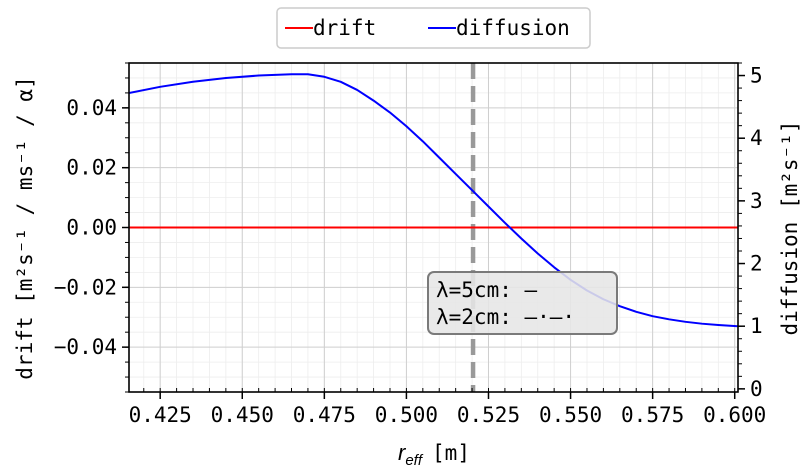 The width and height of the screenshot is (811, 473). What do you see at coordinates (756, 138) in the screenshot?
I see `y-right-tick-label: 4` at bounding box center [756, 138].